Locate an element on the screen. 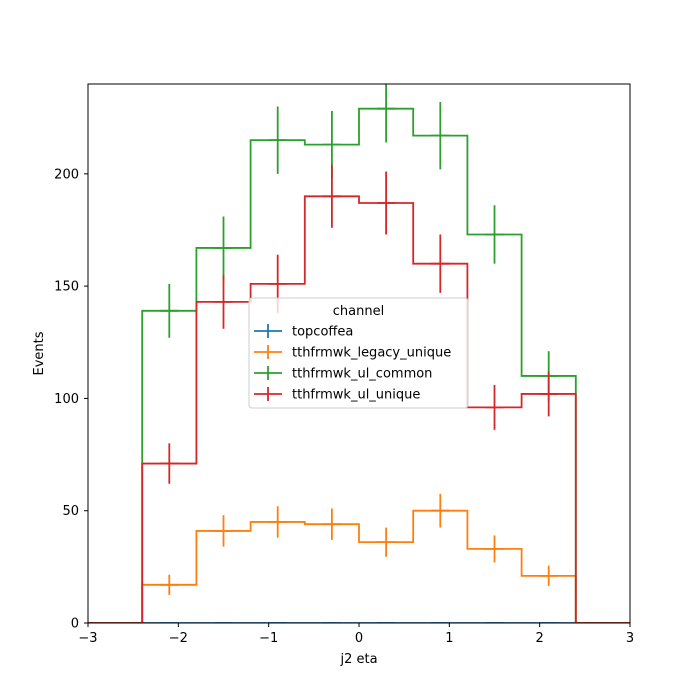 The height and width of the screenshot is (700, 700). x-tick-label: 3 is located at coordinates (630, 638).